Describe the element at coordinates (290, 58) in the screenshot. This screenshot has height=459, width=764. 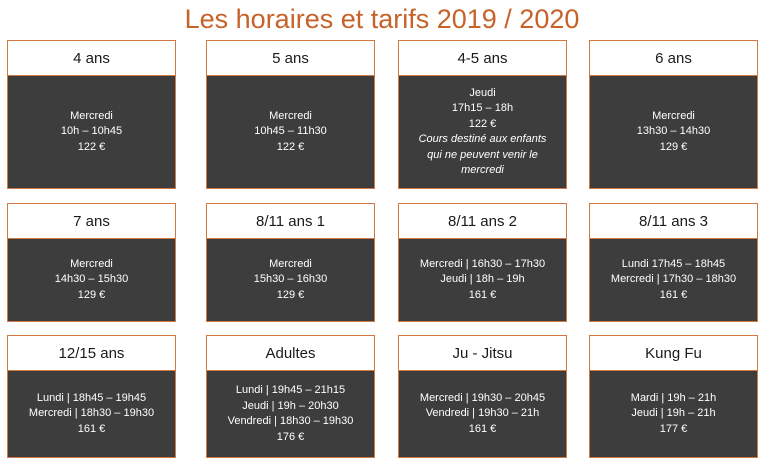
I see `class-card-title: 5 ans` at that location.